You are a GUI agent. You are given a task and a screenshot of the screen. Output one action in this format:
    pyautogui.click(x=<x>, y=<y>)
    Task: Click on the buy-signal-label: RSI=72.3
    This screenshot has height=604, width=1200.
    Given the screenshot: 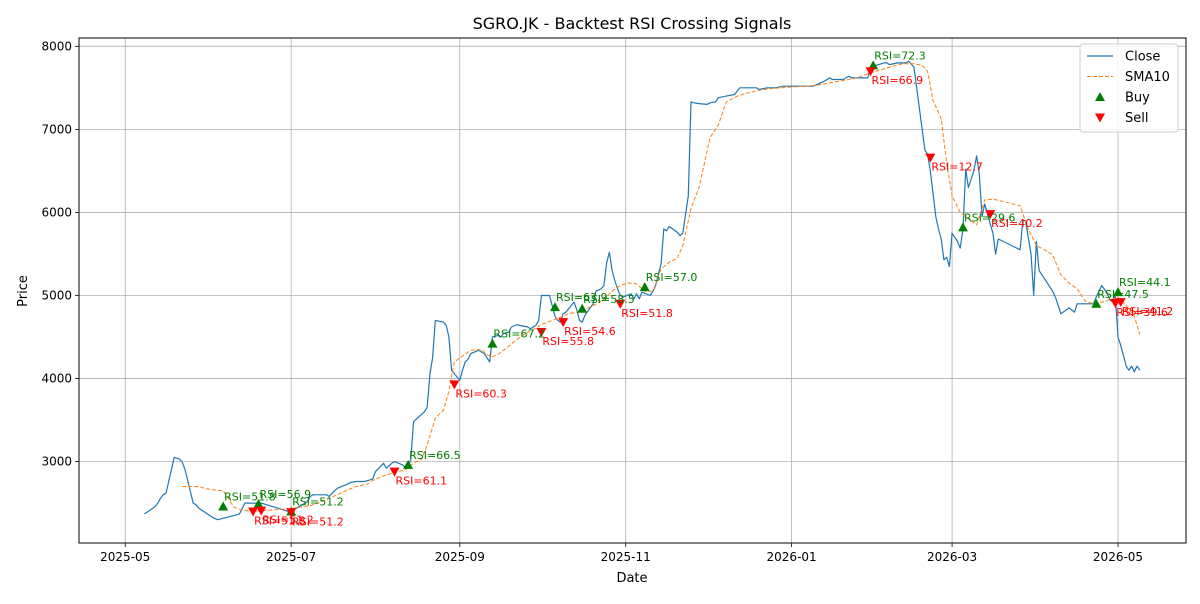 What is the action you would take?
    pyautogui.click(x=900, y=55)
    